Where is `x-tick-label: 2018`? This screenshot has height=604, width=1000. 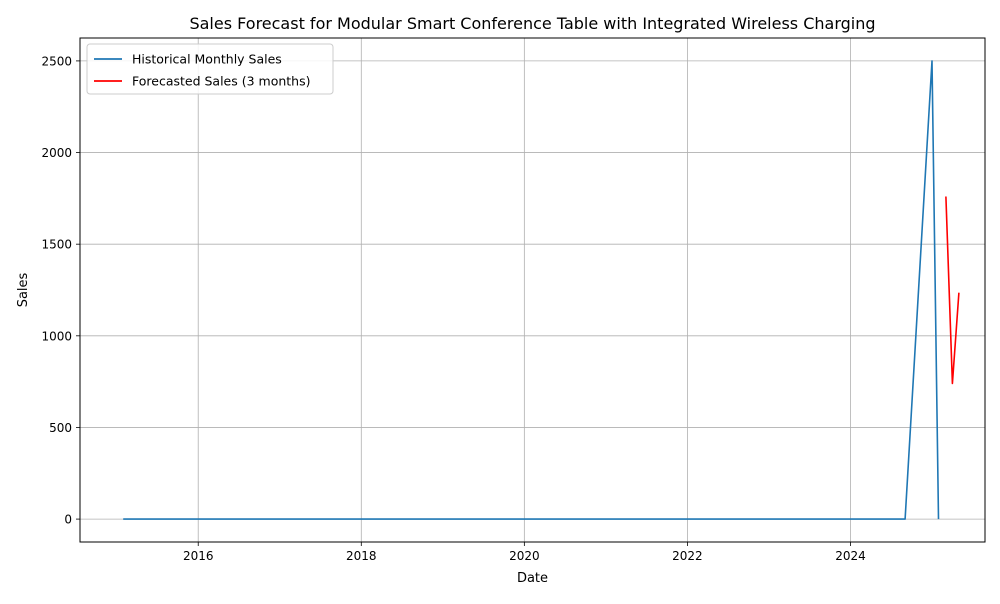 x-tick-label: 2018 is located at coordinates (361, 556).